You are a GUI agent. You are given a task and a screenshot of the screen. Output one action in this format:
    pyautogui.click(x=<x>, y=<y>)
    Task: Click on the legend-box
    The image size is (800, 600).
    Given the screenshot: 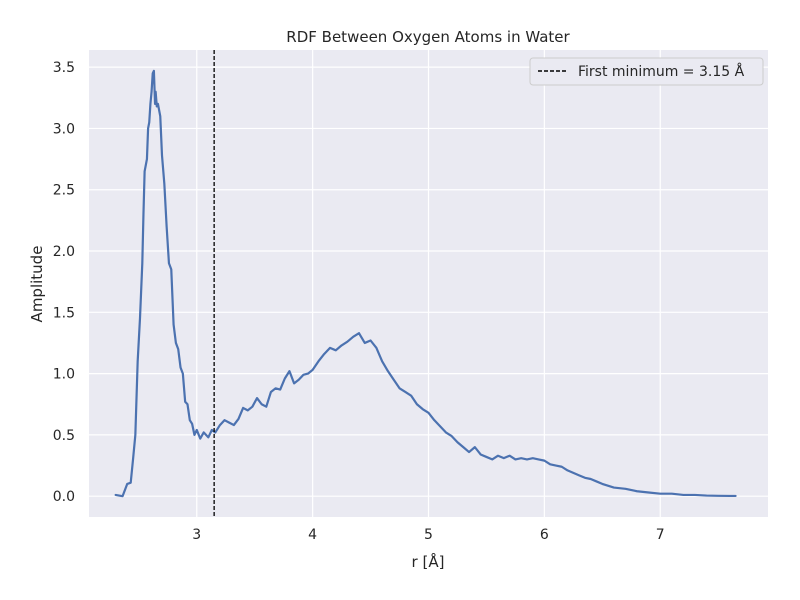 What is the action you would take?
    pyautogui.click(x=646, y=71)
    